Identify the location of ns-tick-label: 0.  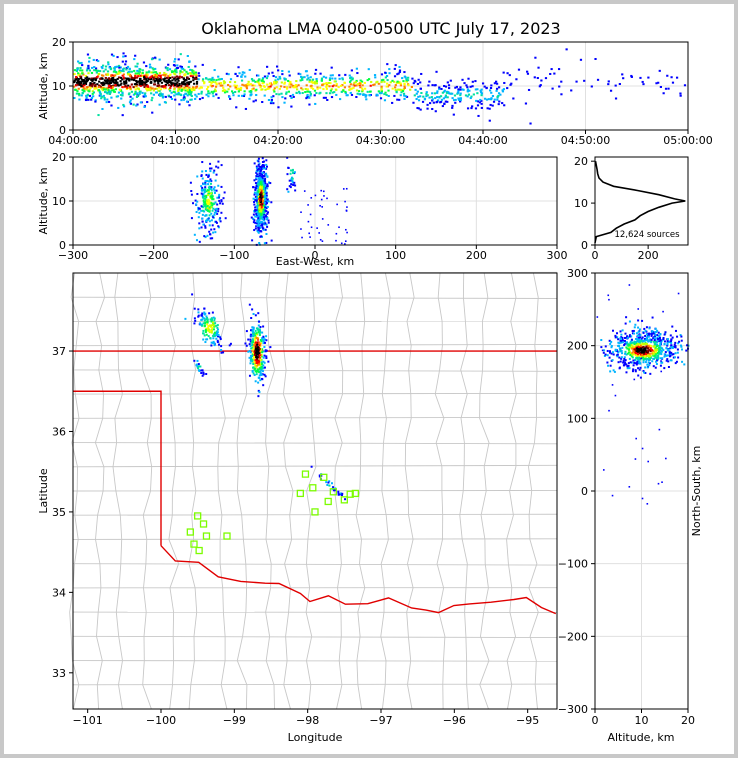
(584, 491).